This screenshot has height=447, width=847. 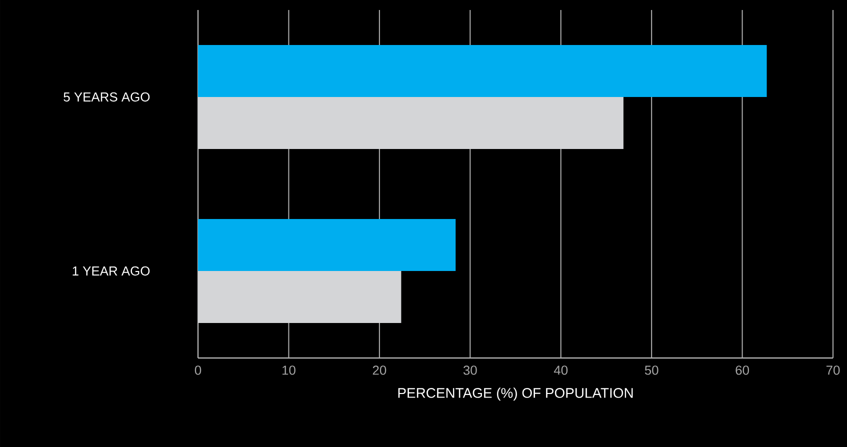 What do you see at coordinates (742, 370) in the screenshot?
I see `x-tick-label: 60` at bounding box center [742, 370].